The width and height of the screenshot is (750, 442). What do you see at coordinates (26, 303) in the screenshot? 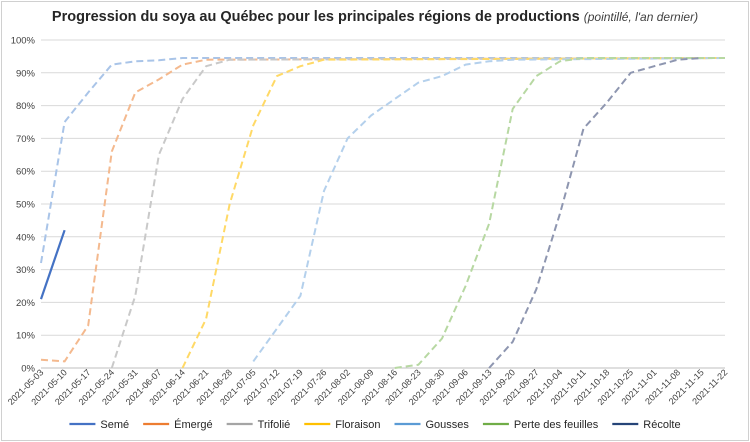
I see `y-tick-label: 20%` at bounding box center [26, 303].